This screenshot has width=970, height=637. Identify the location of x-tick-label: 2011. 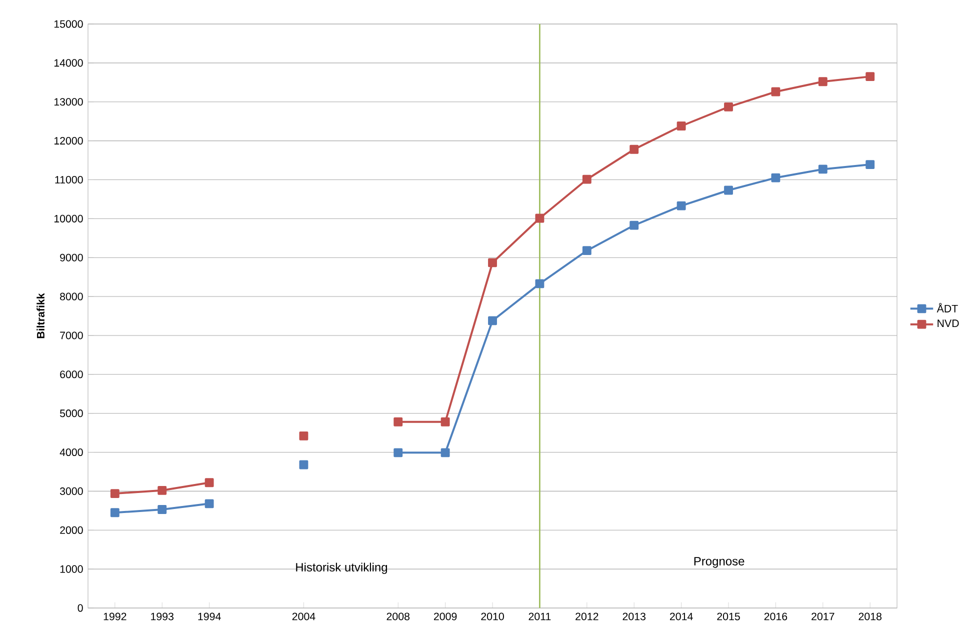
(539, 616).